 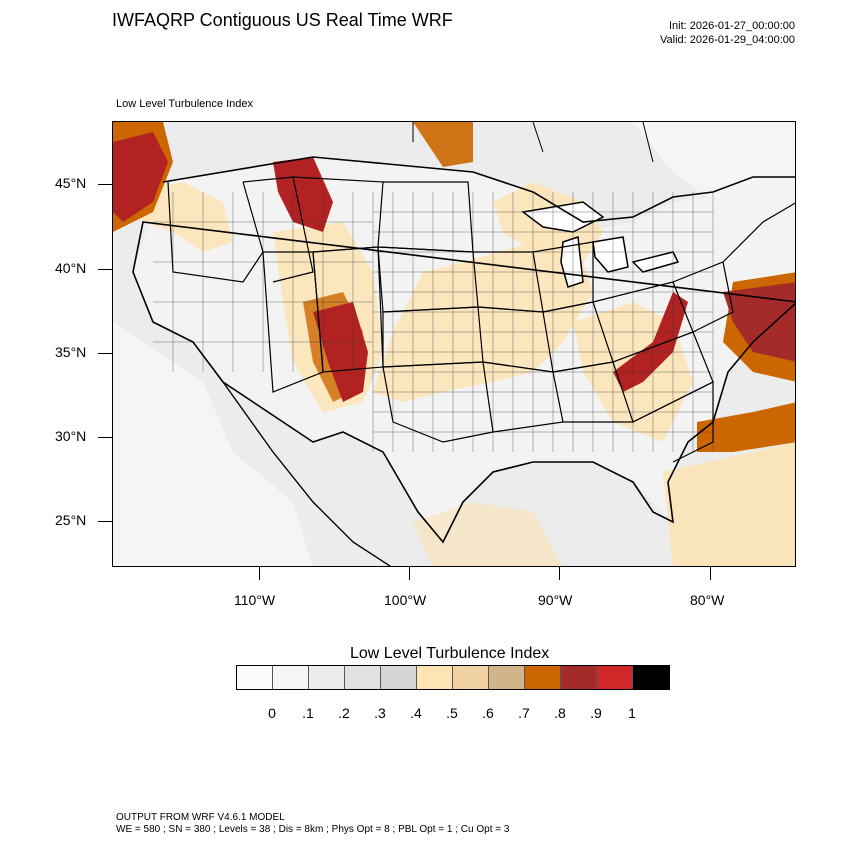 What do you see at coordinates (282, 20) in the screenshot?
I see `plot-title: IWFAQRP Contiguous US Real Time WRF` at bounding box center [282, 20].